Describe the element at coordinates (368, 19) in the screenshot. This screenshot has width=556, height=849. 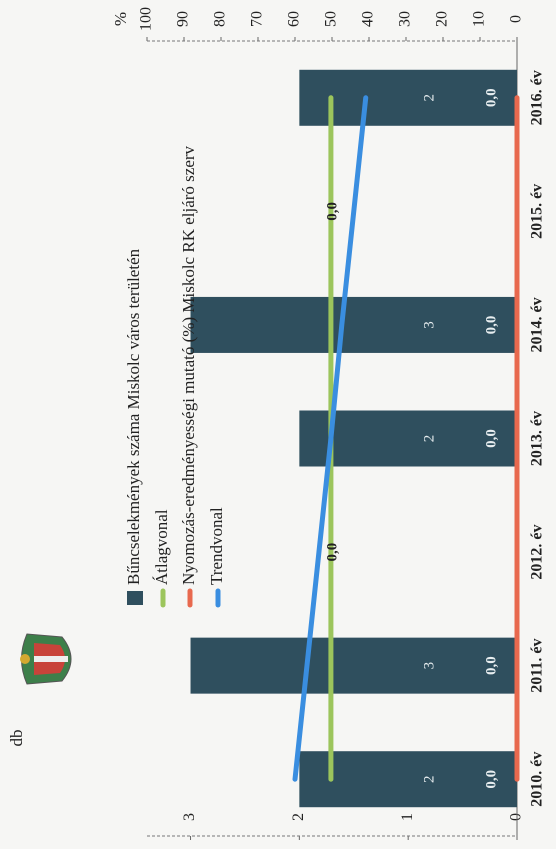
I see `y2-tick-label: 40` at that location.